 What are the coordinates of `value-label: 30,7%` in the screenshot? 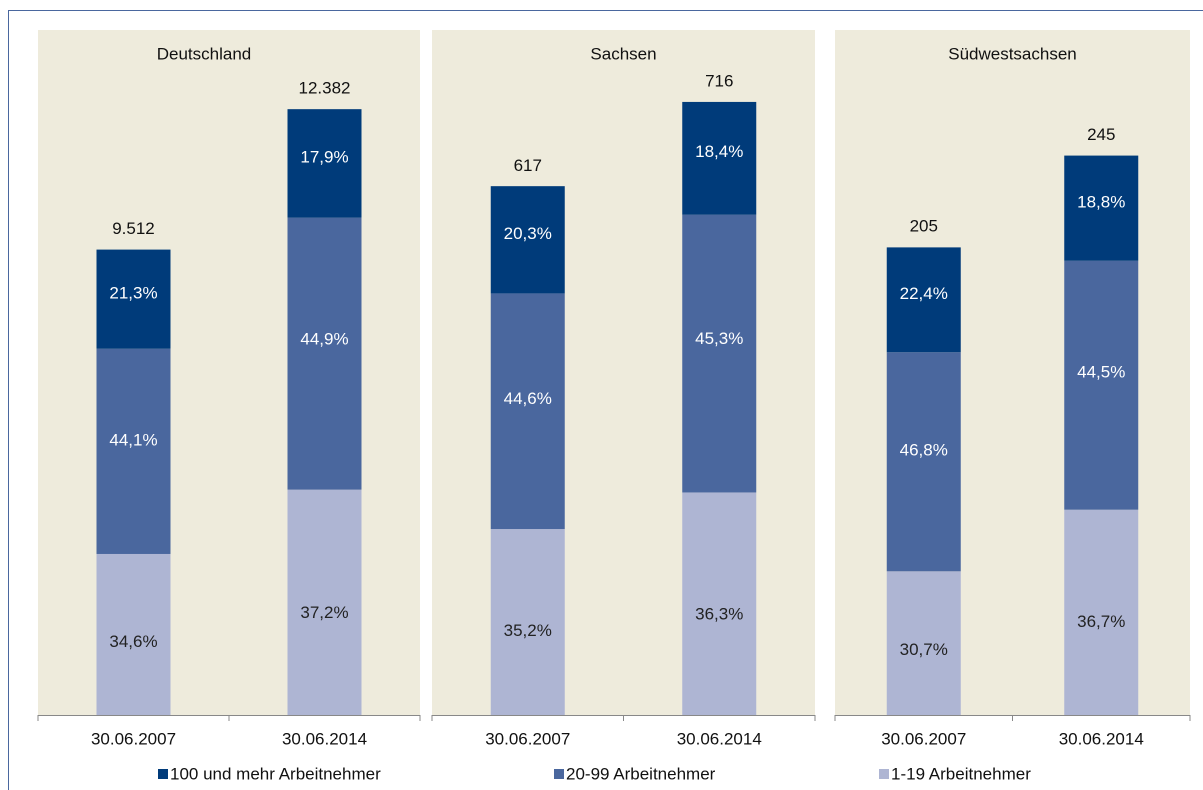 It's located at (924, 649).